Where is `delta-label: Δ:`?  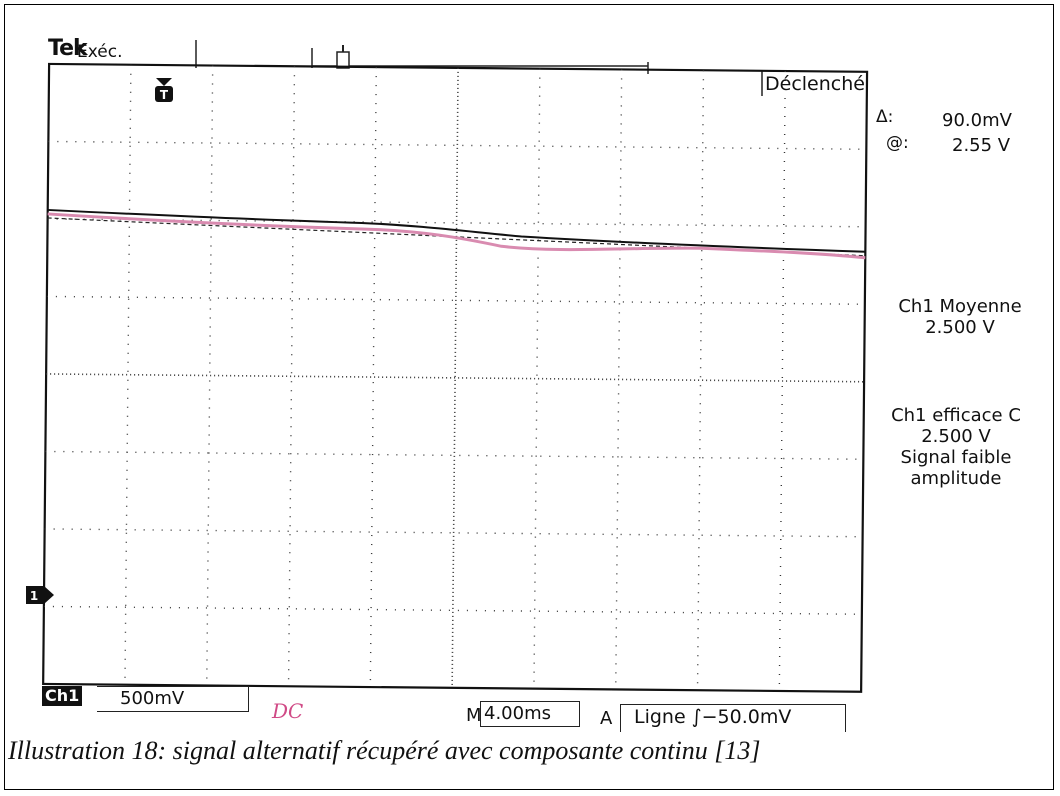
delta-label: Δ: is located at coordinates (885, 117).